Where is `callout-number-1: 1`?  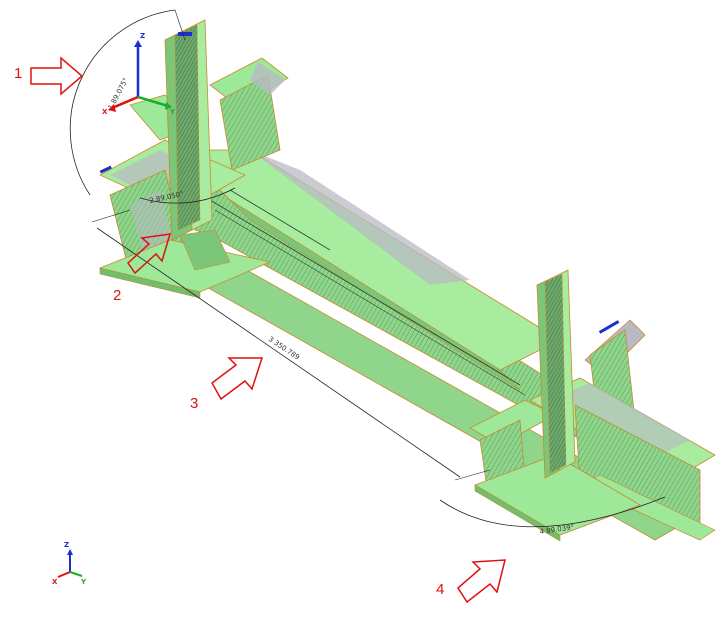 callout-number-1: 1 is located at coordinates (18, 73).